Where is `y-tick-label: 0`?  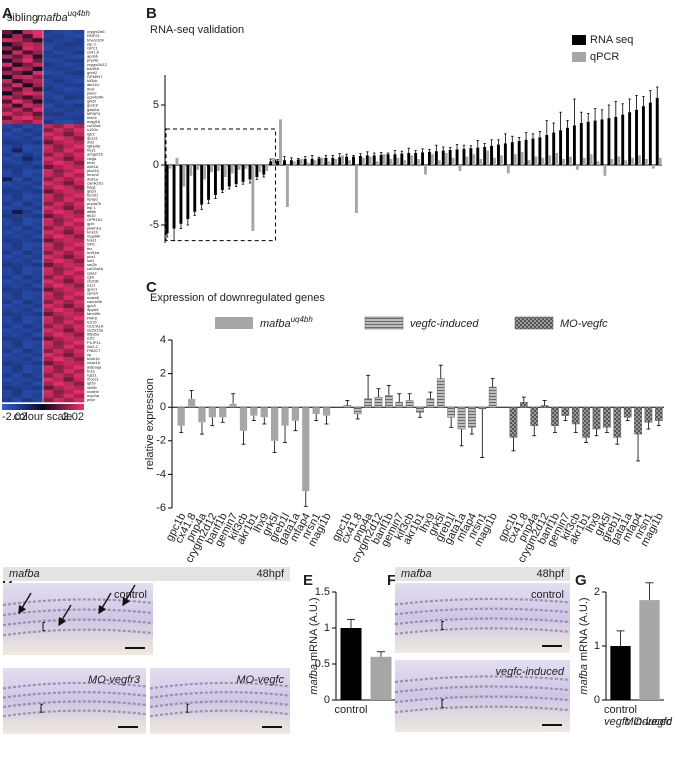 y-tick-label: 0 is located at coordinates (327, 700).